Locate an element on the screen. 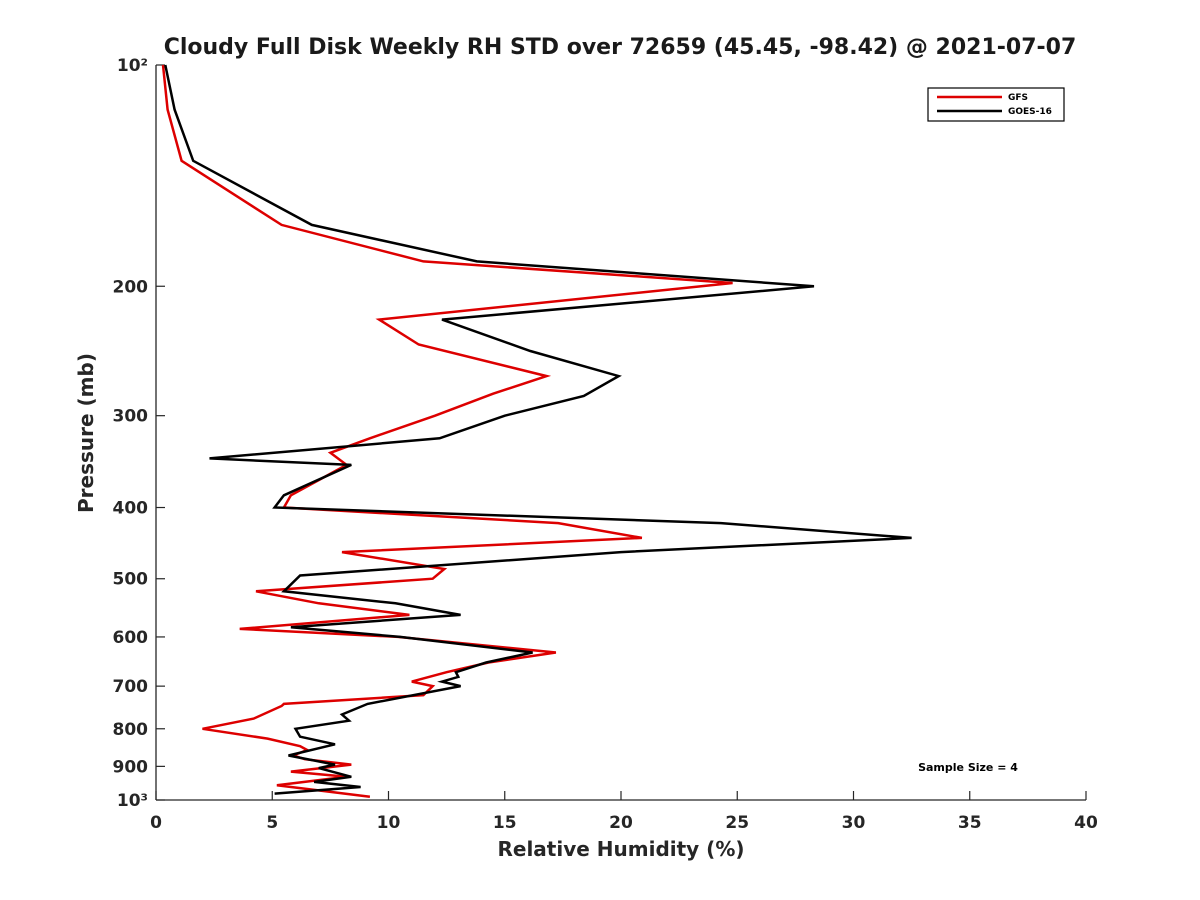  x-tick-label: 25 is located at coordinates (737, 823).